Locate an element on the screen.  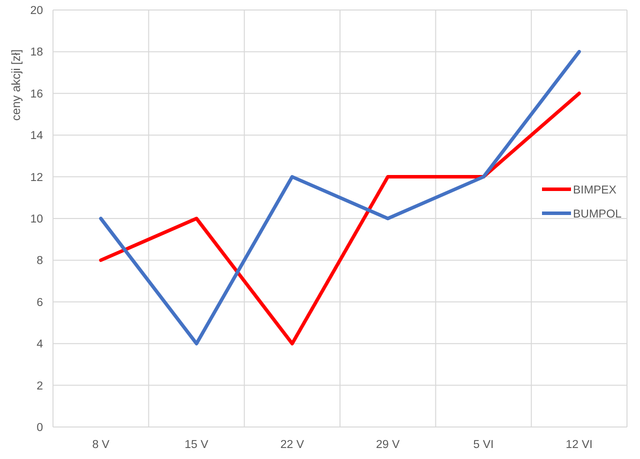
y-tick-label: 18 is located at coordinates (36, 52).